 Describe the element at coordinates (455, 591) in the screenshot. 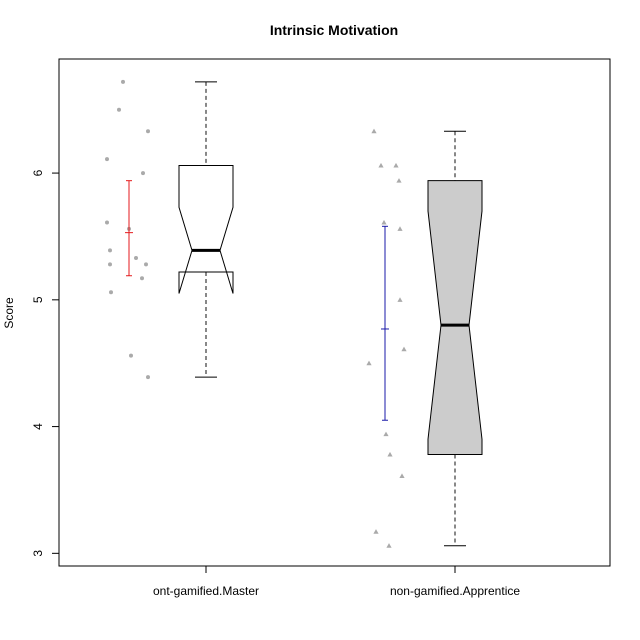

I see `x-tick-label: non-gamified.Apprentice` at that location.